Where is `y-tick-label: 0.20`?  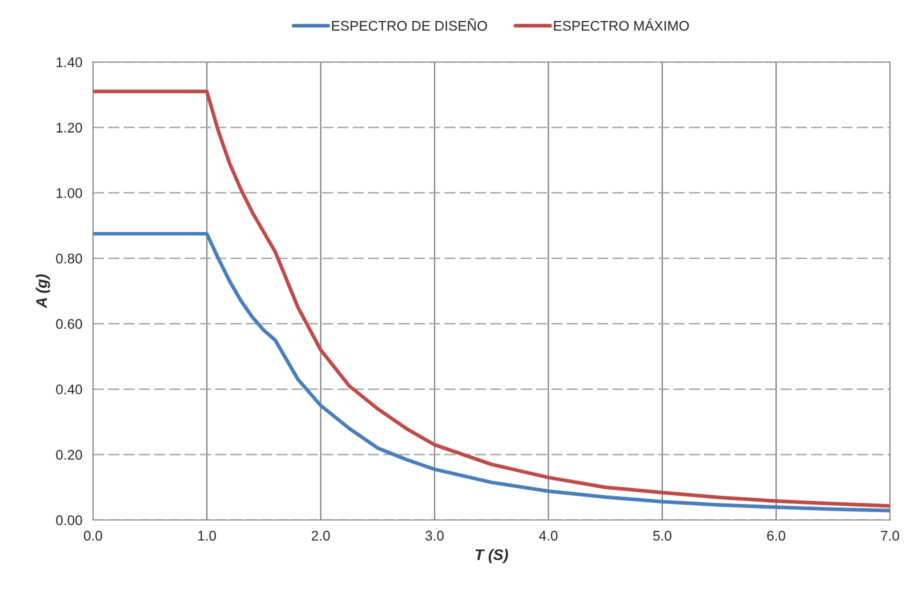
y-tick-label: 0.20 is located at coordinates (69, 455).